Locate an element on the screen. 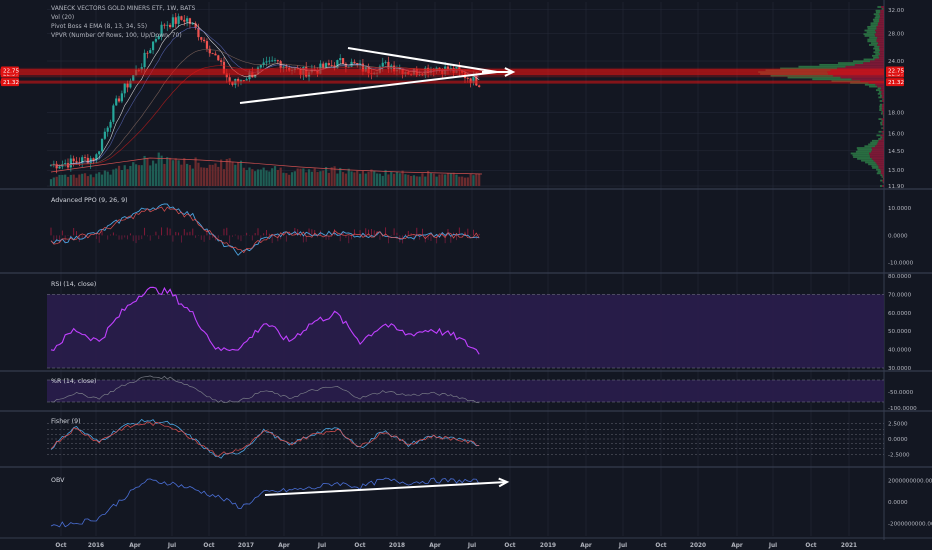  wr-tick-label: -50.0000 is located at coordinates (901, 393).